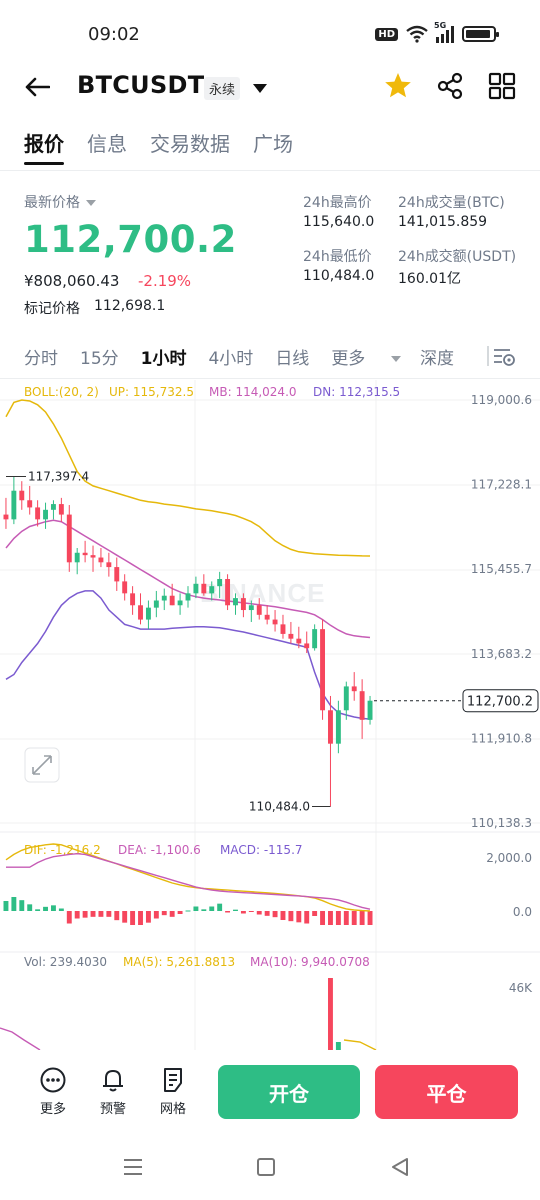 Image resolution: width=540 pixels, height=1200 pixels. What do you see at coordinates (292, 359) in the screenshot?
I see `interval-1d: 日线` at bounding box center [292, 359].